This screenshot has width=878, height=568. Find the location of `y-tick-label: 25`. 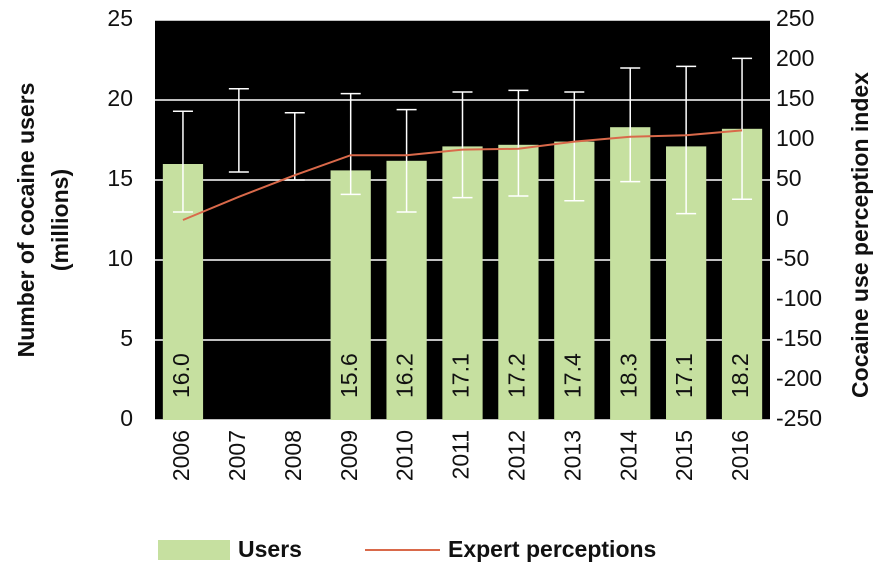

y-tick-label: 25 is located at coordinates (120, 18).